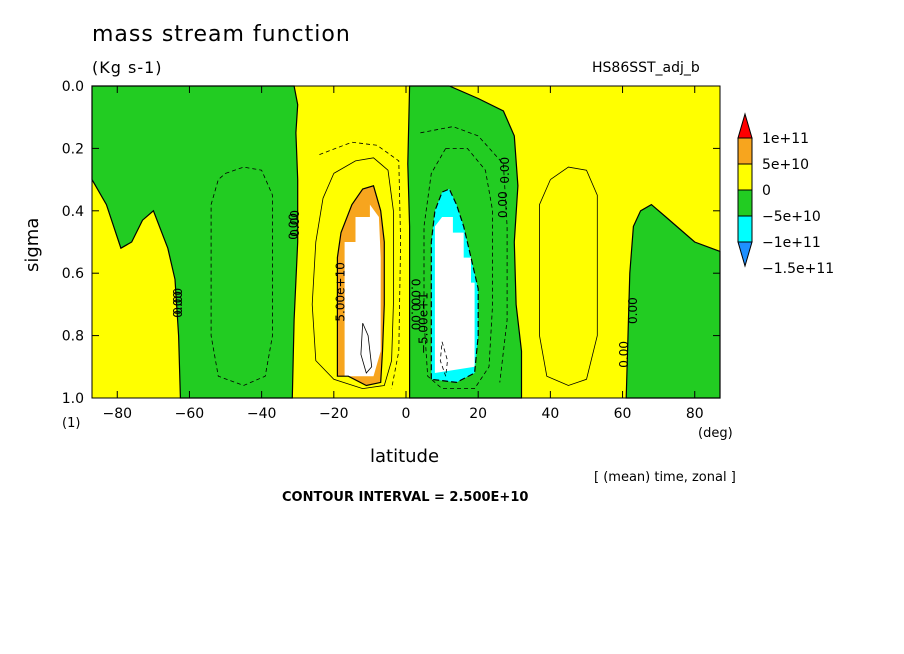  Describe the element at coordinates (424, 323) in the screenshot. I see `contour-label-7: −5.00e+1` at that location.